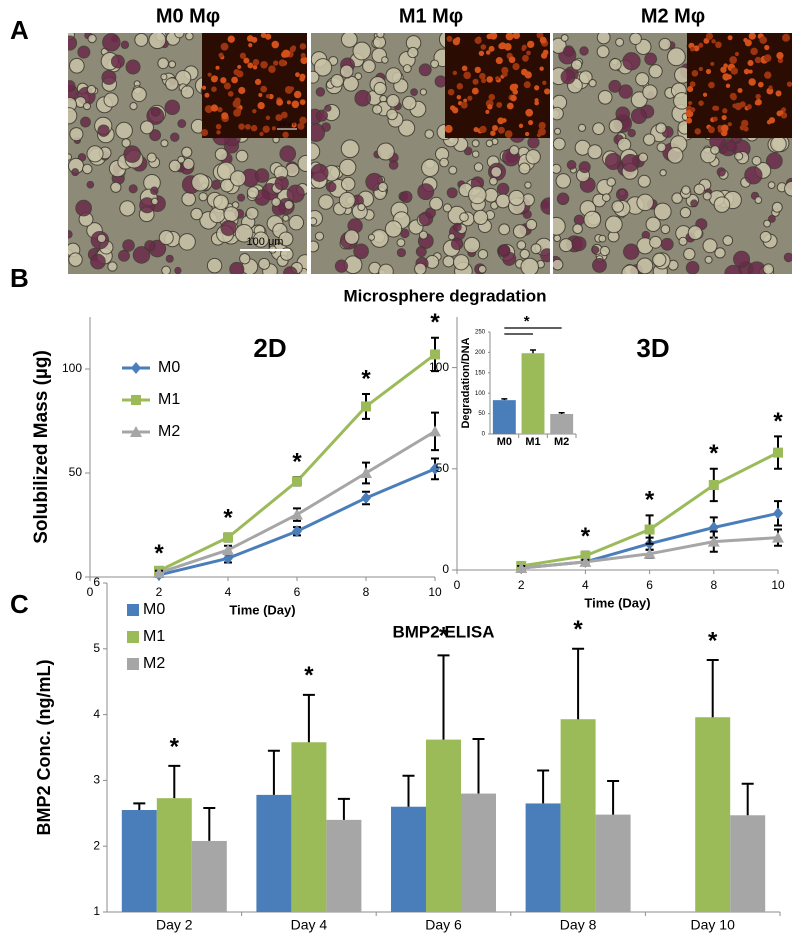 Image resolution: width=800 pixels, height=947 pixels. I want to click on y-tick-label: 4, so click(96, 714).